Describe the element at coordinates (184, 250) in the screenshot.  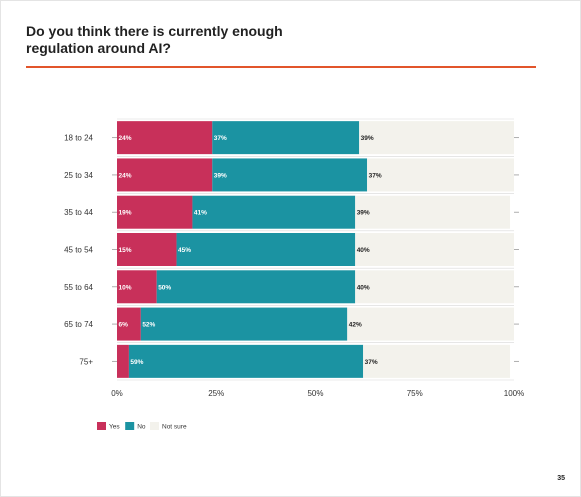
I see `data-label: 45%` at that location.